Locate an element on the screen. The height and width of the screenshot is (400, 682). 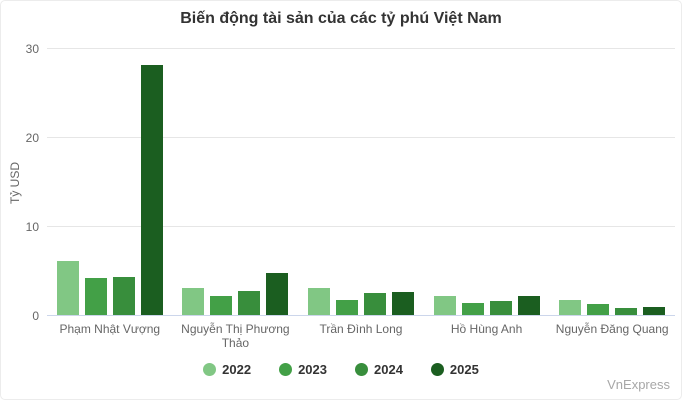
legend-item-2023: 2023 is located at coordinates (303, 369).